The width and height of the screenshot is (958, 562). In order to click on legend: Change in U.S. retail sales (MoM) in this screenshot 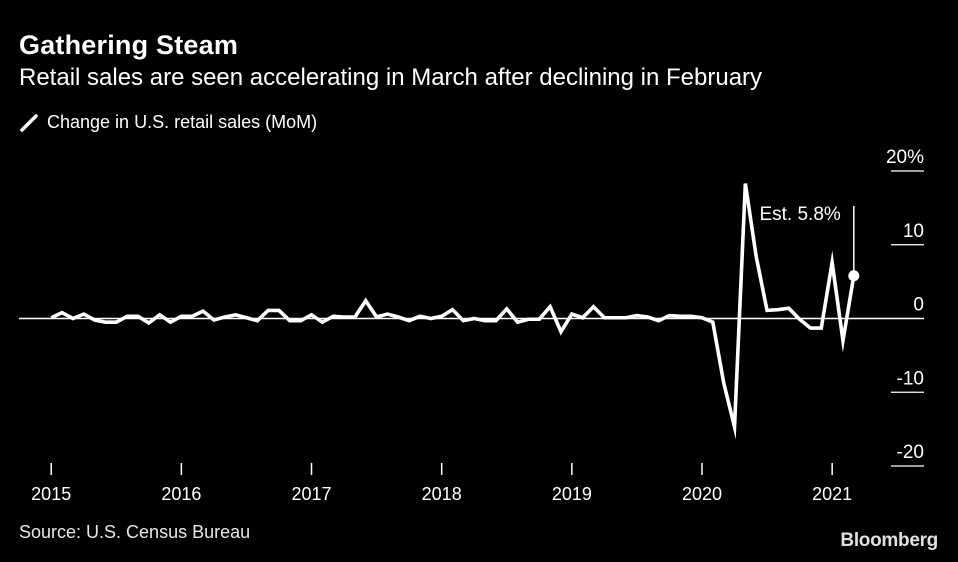, I will do `click(168, 122)`.